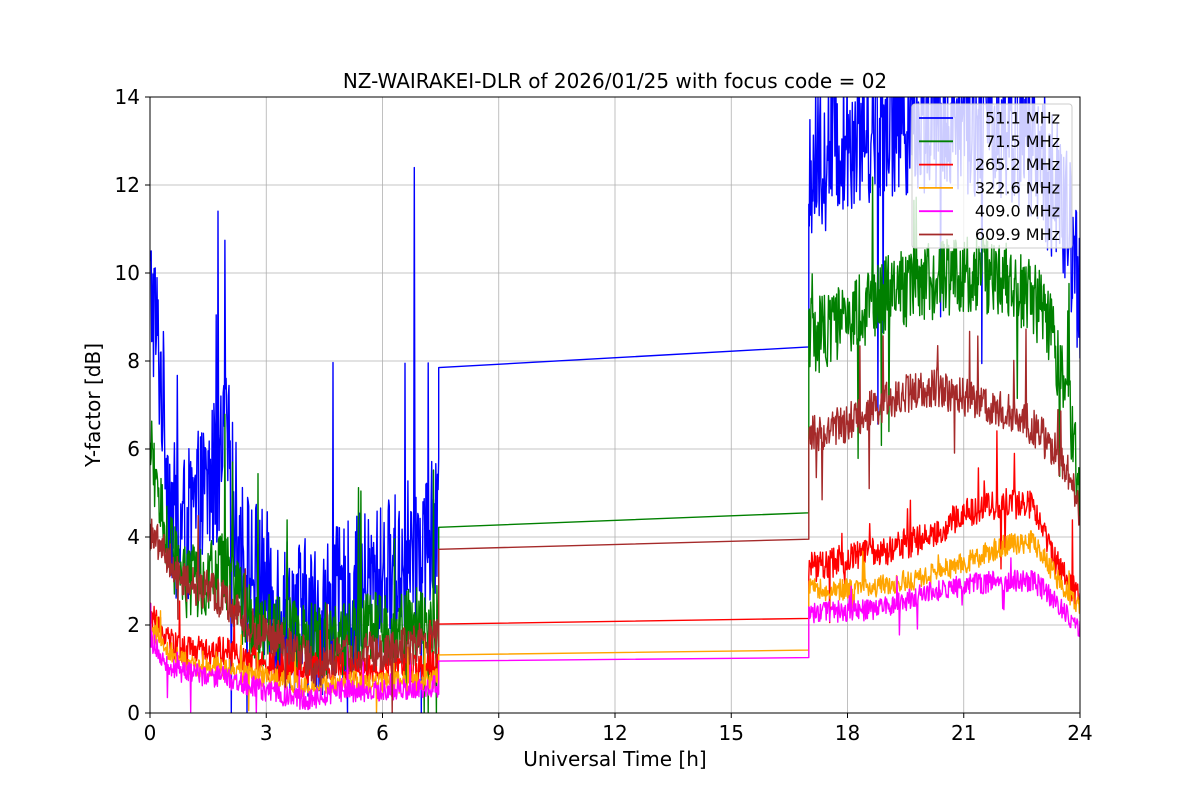 This screenshot has width=1200, height=800. What do you see at coordinates (150, 733) in the screenshot?
I see `x-tick-label: 0` at bounding box center [150, 733].